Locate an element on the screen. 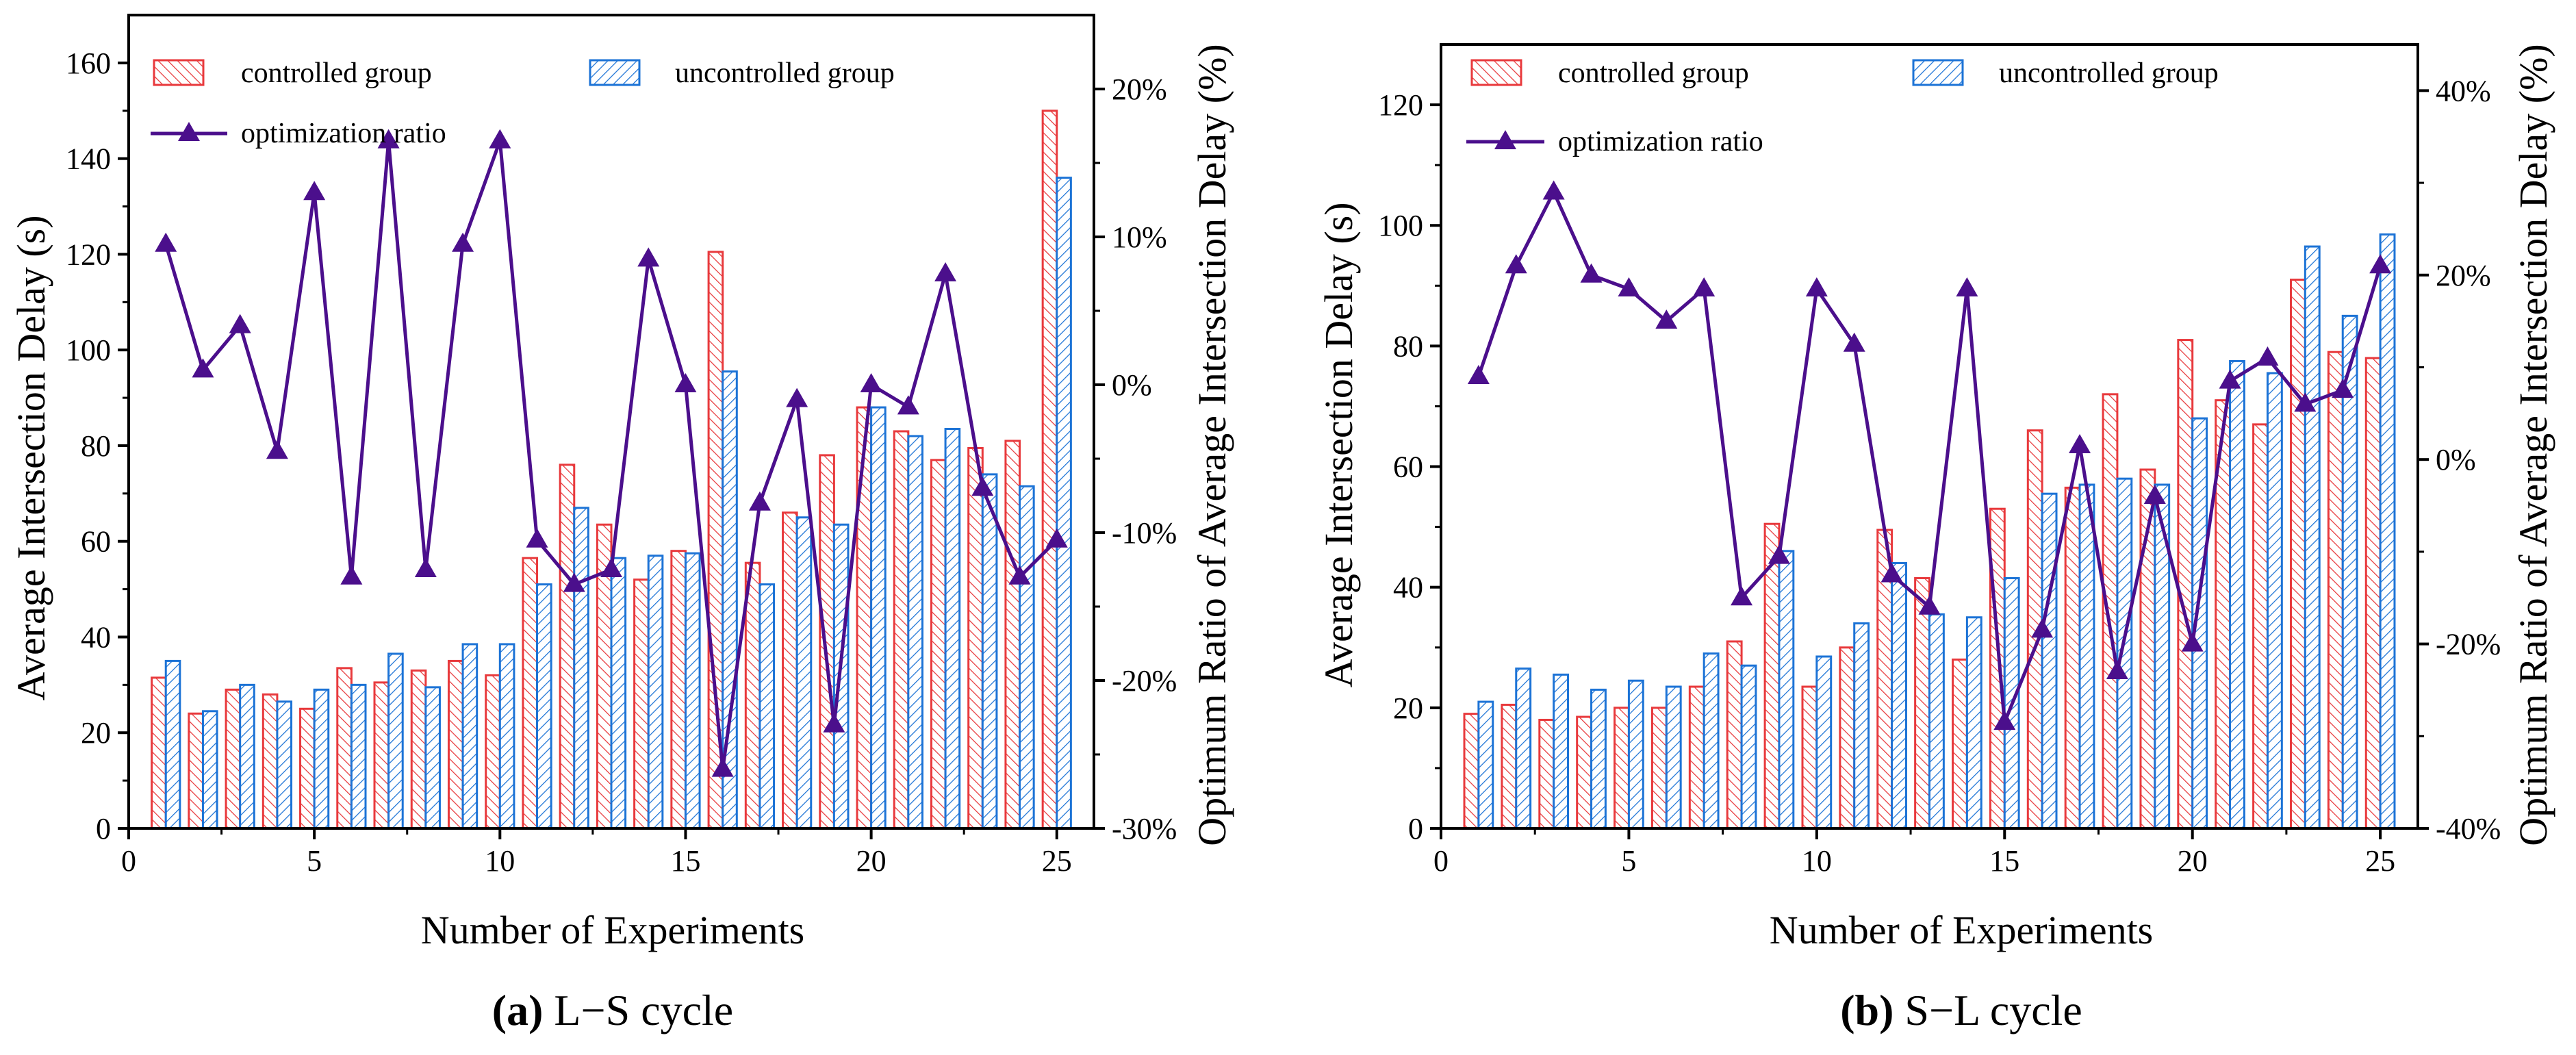 This screenshot has width=2576, height=1055. x-tick-label-a-25: 25 is located at coordinates (1057, 861).